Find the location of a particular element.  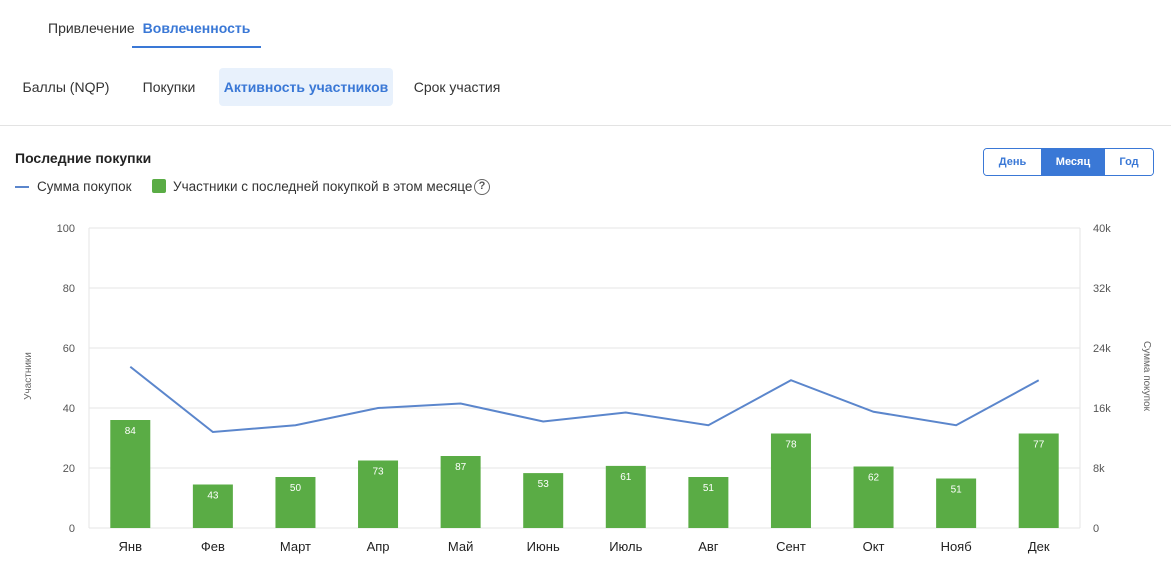

x-category-label: Сент is located at coordinates (791, 546).